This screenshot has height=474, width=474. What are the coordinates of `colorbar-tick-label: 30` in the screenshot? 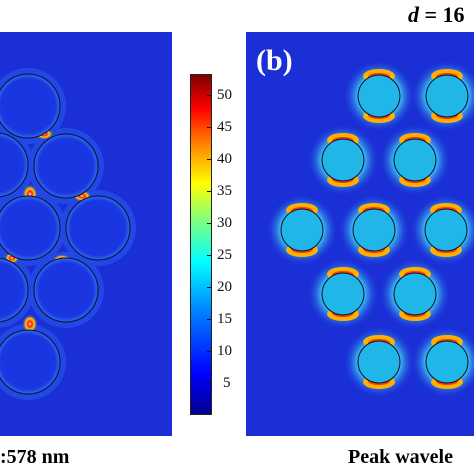 It's located at (224, 223).